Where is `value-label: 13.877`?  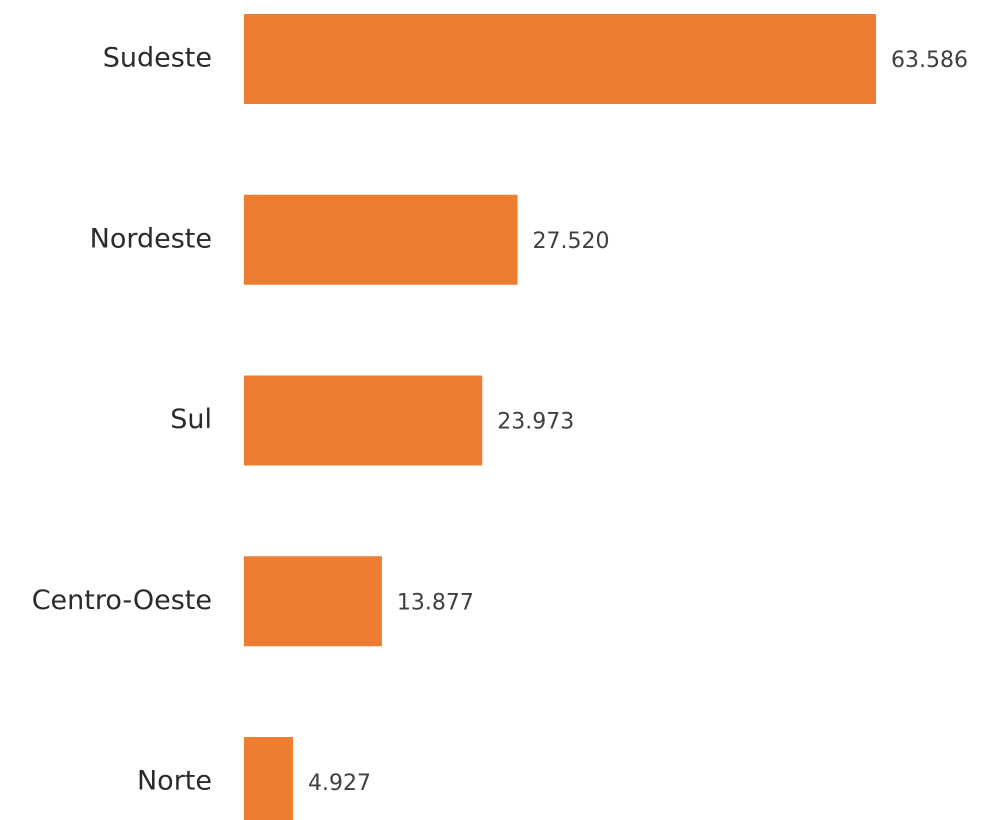 value-label: 13.877 is located at coordinates (435, 602).